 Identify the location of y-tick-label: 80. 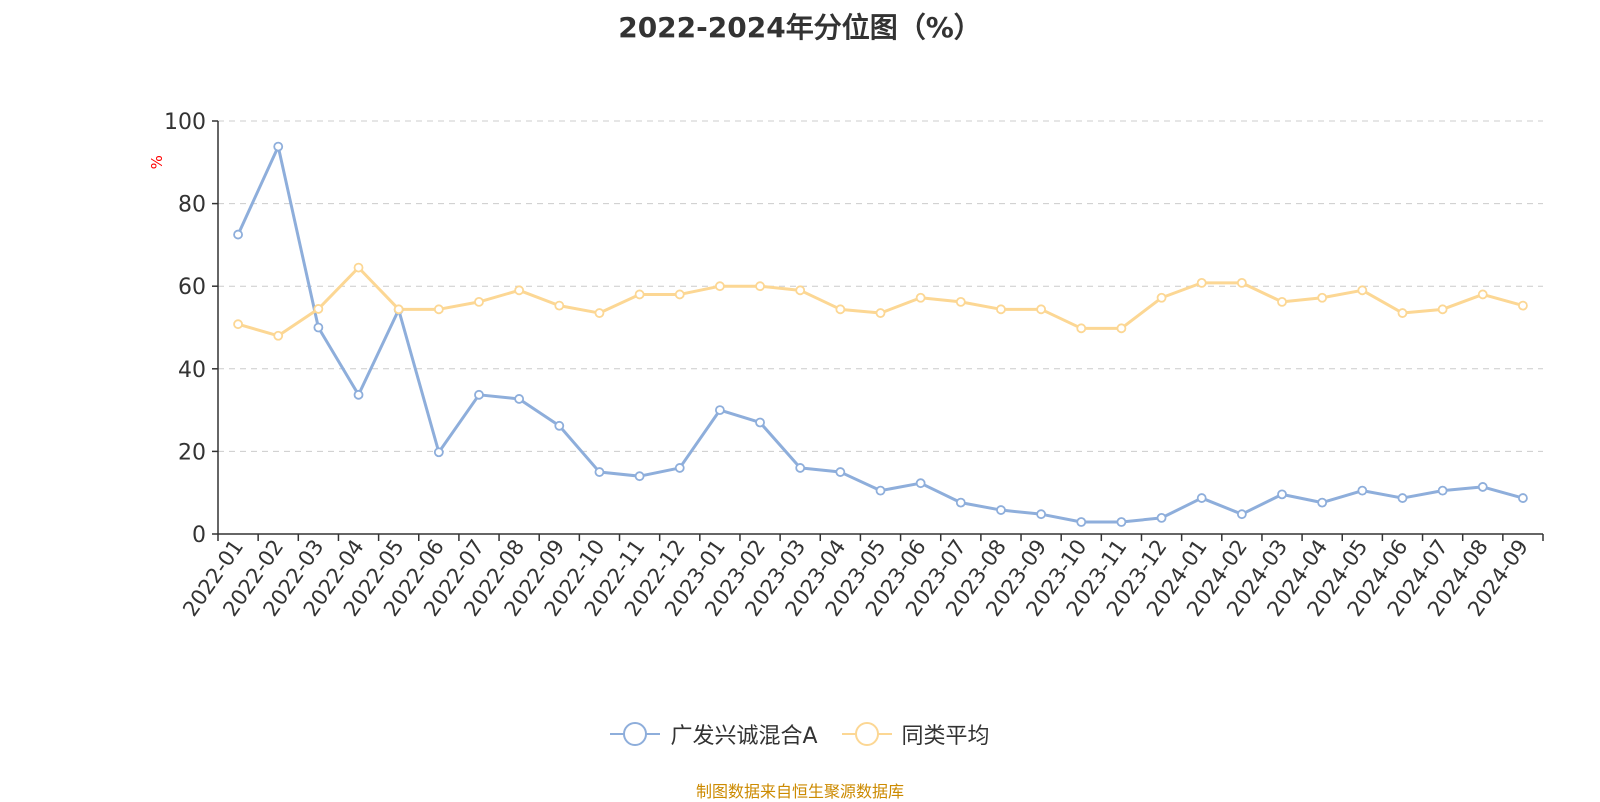
(192, 205).